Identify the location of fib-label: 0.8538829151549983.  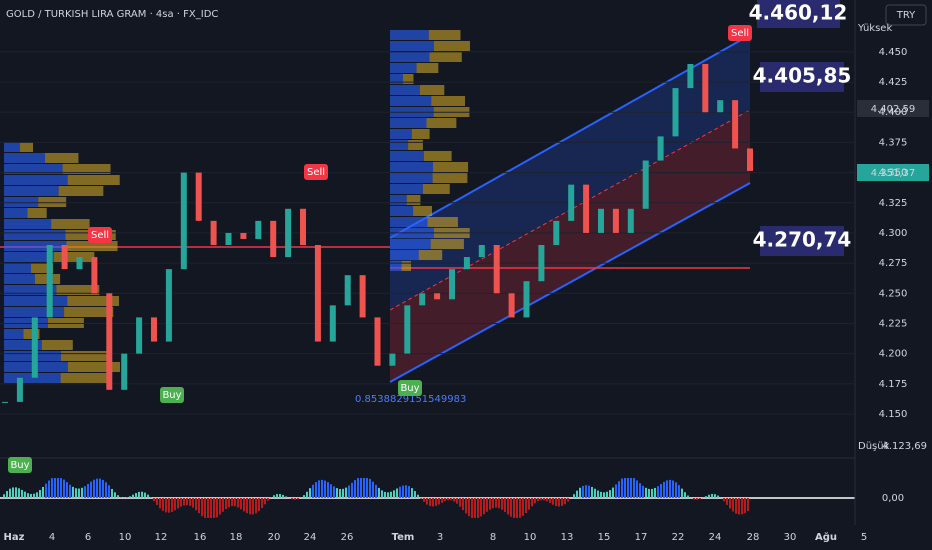
(410, 399).